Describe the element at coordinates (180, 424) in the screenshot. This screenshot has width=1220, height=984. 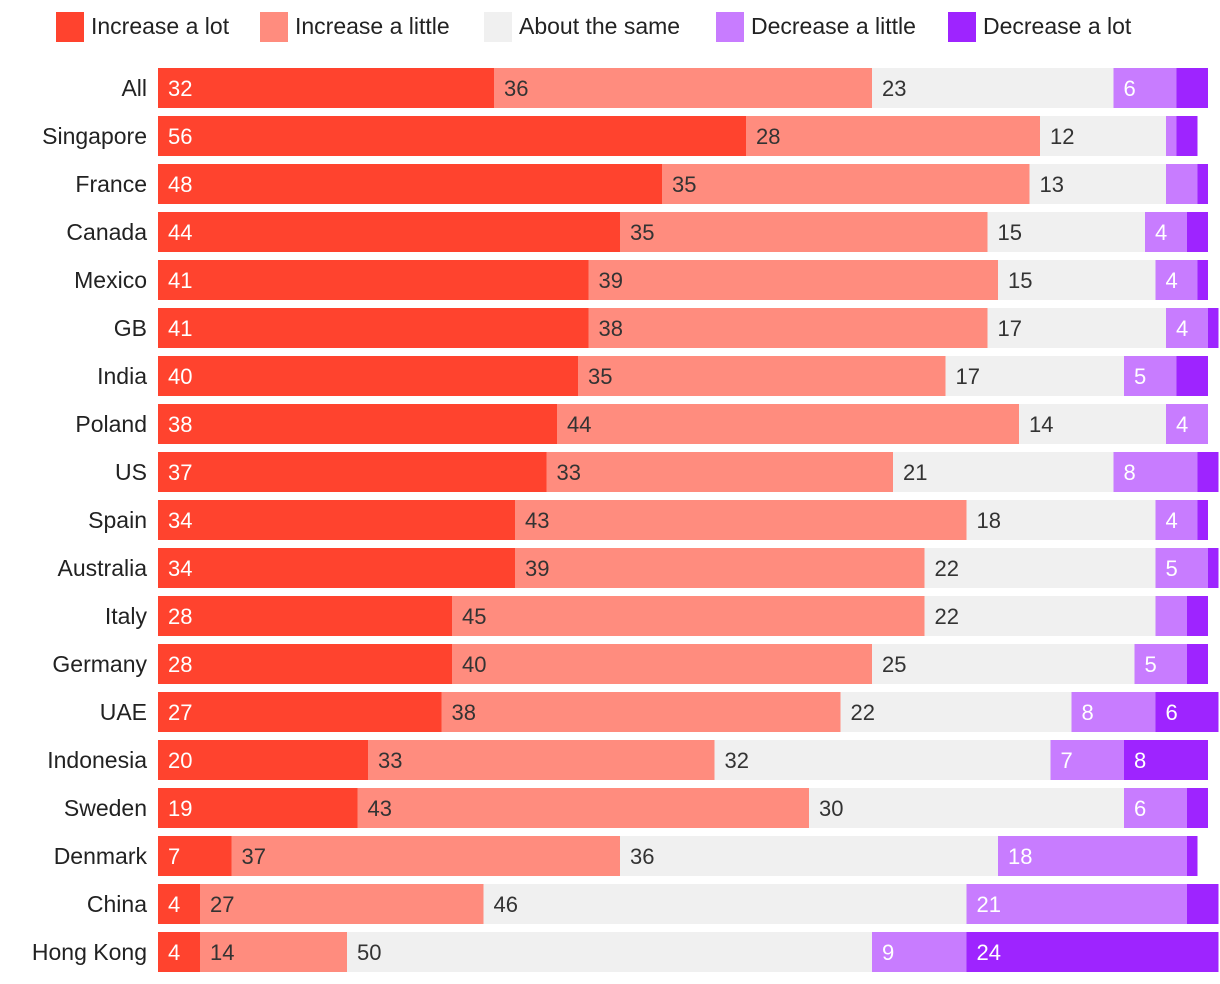
I see `data-label-increase-a-lot: 38` at that location.